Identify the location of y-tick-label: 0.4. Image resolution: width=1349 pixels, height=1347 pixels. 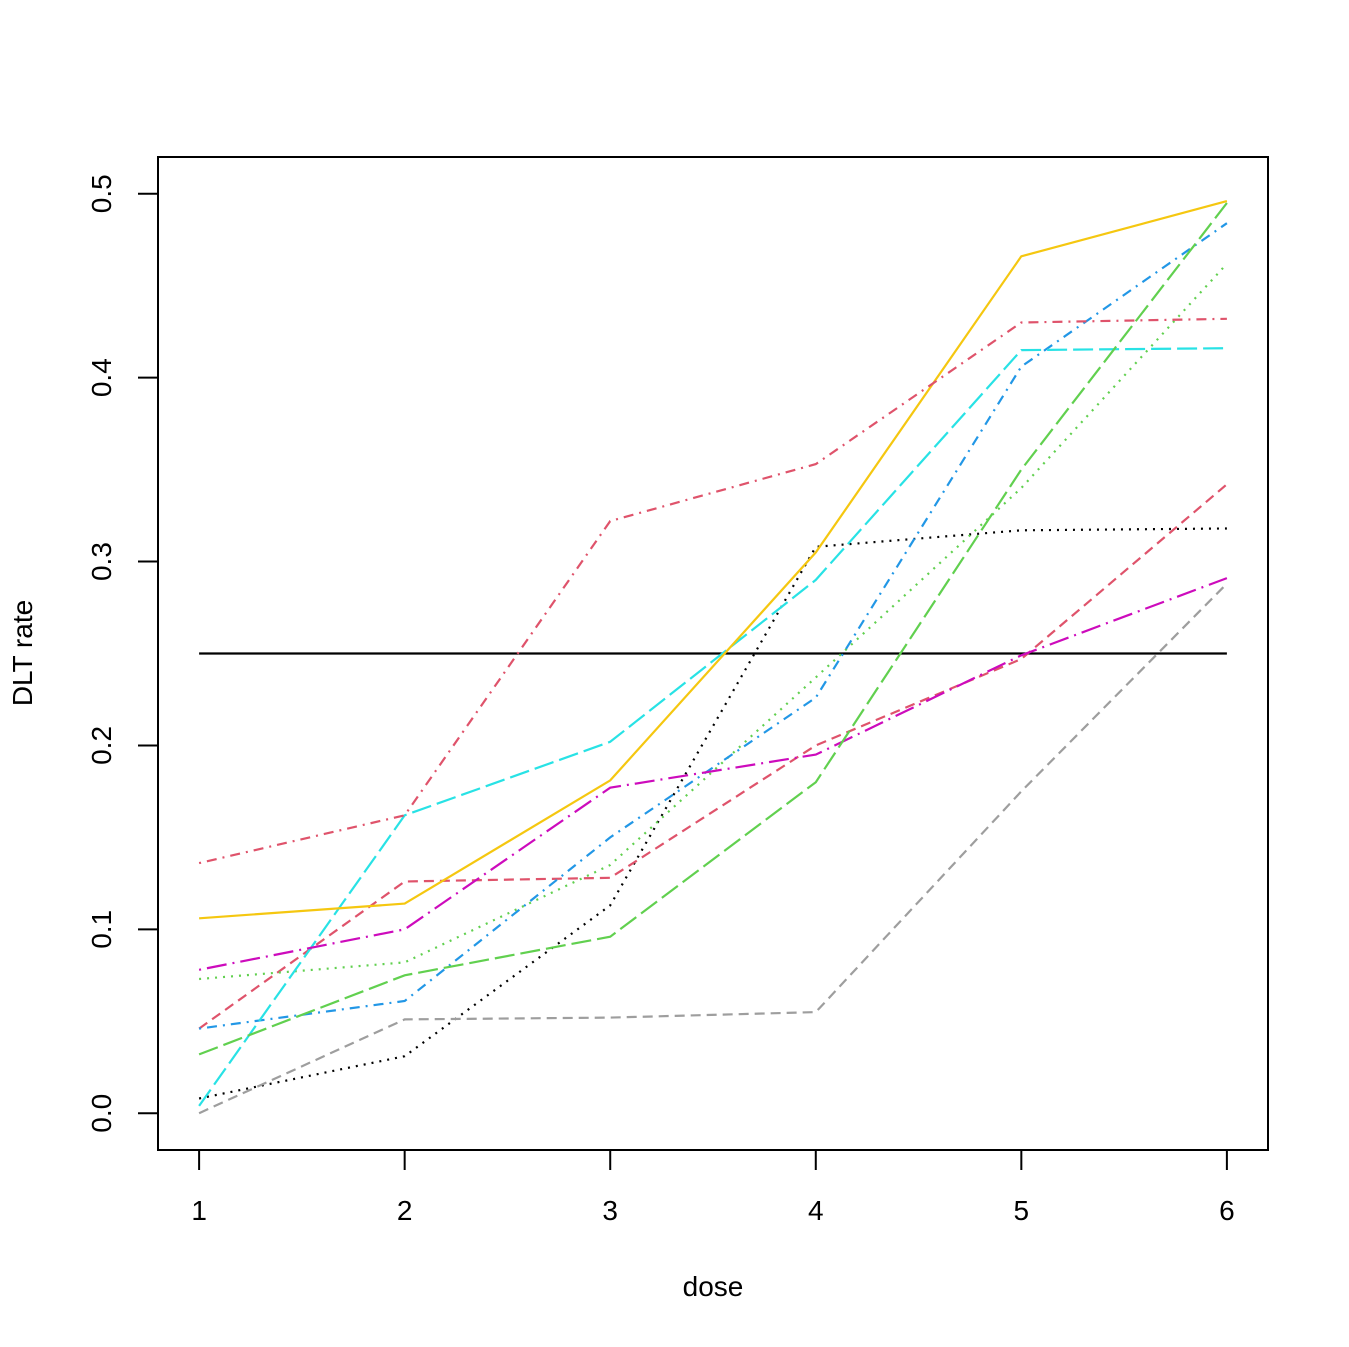
(101, 377).